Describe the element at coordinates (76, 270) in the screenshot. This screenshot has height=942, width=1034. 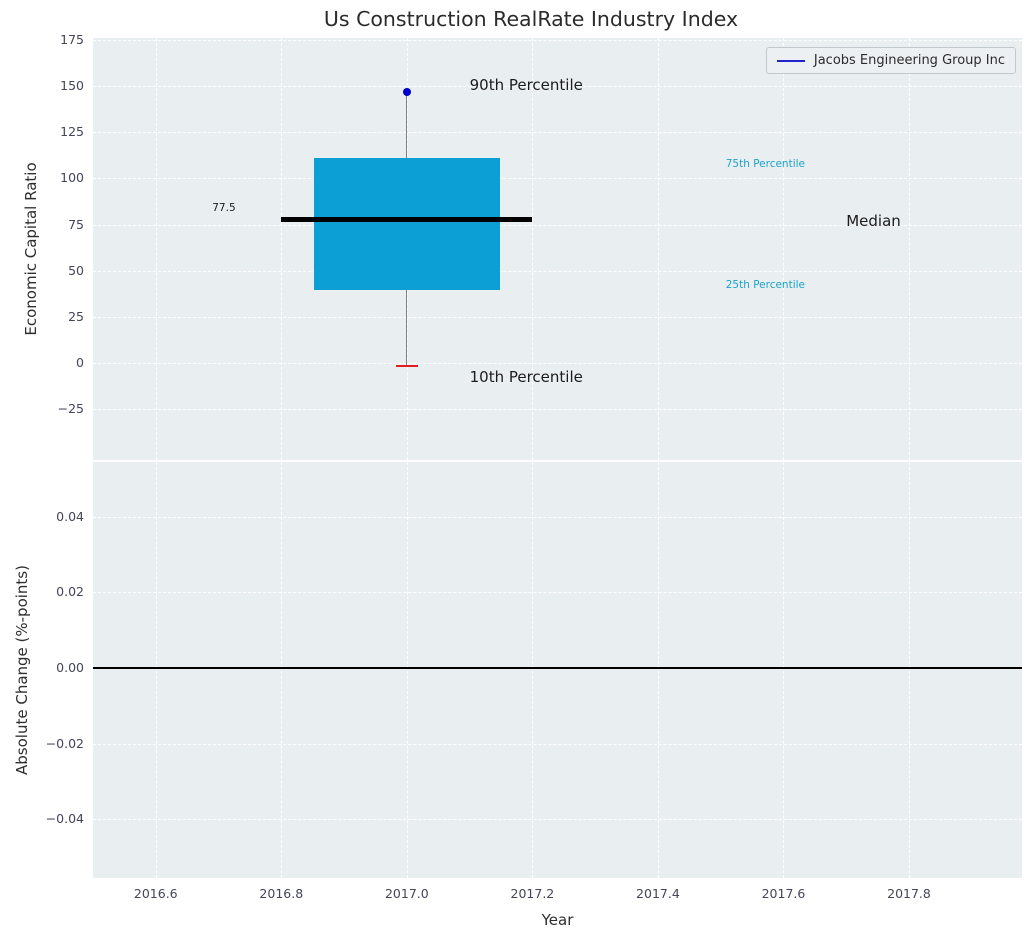
I see `y-tick-label: 50` at that location.